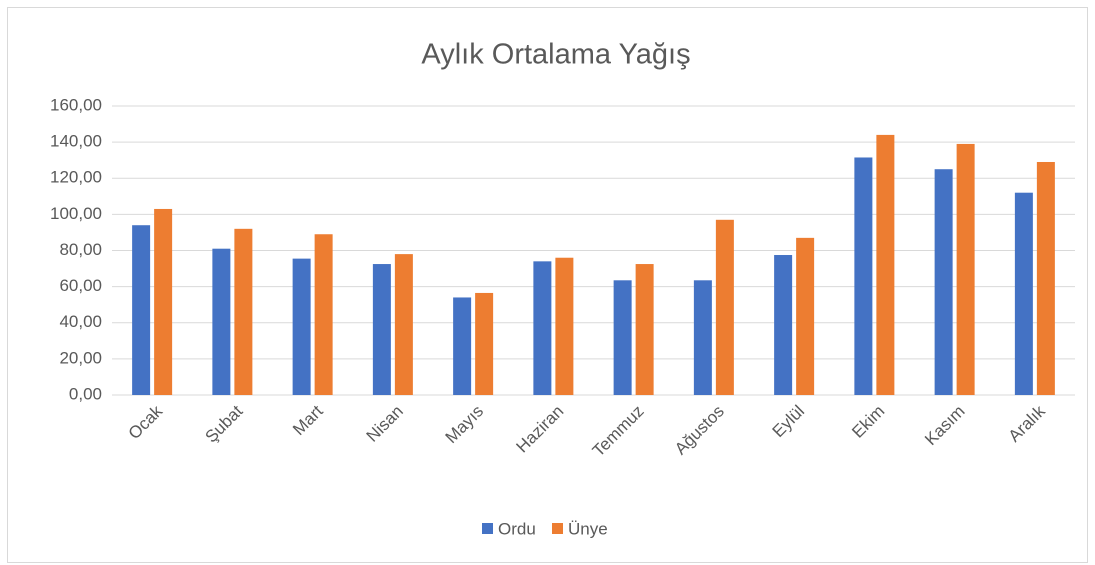  Describe the element at coordinates (80, 249) in the screenshot. I see `y-tick-label: 80,00` at that location.